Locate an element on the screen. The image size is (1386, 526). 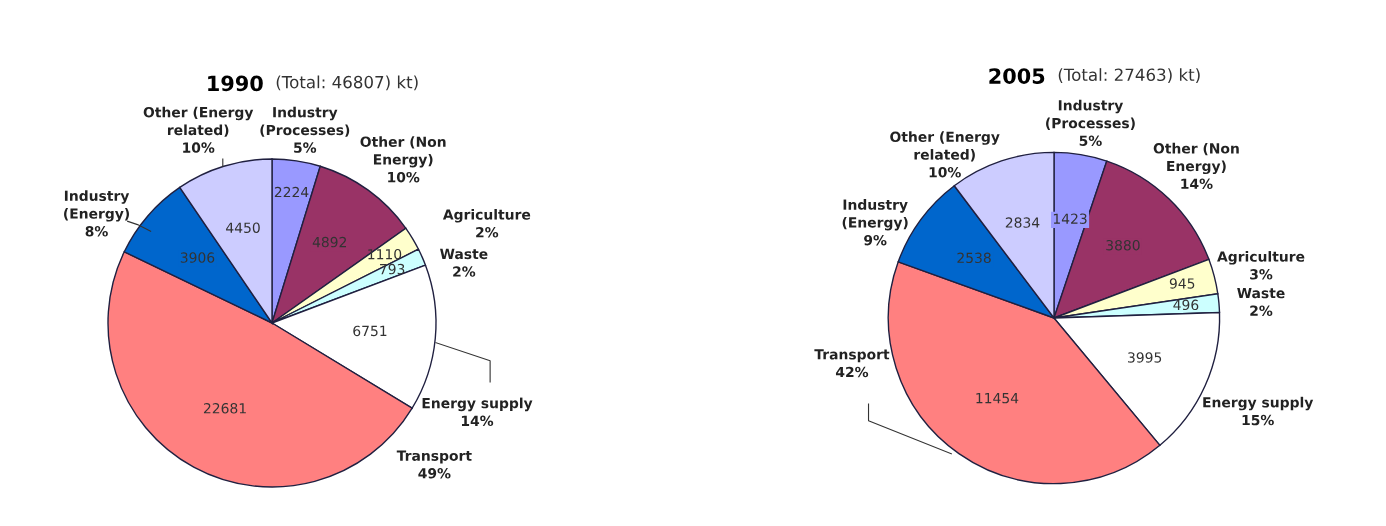
slice-label: Other (Non Energy) 10% is located at coordinates (403, 159).